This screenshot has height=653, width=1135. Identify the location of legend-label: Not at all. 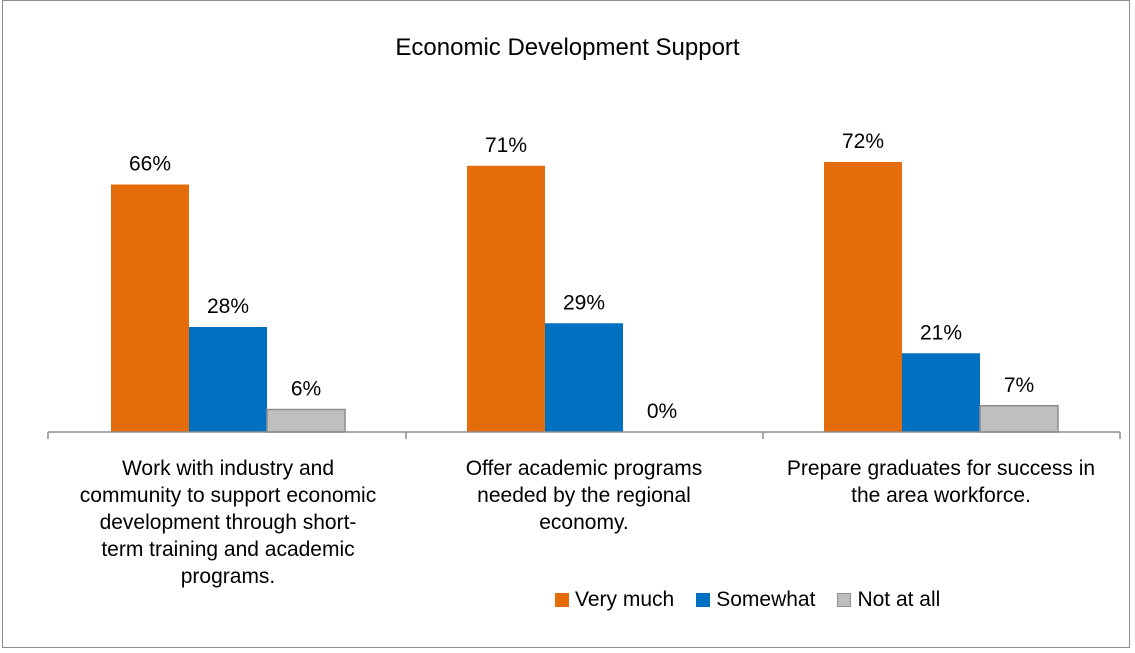
(899, 599).